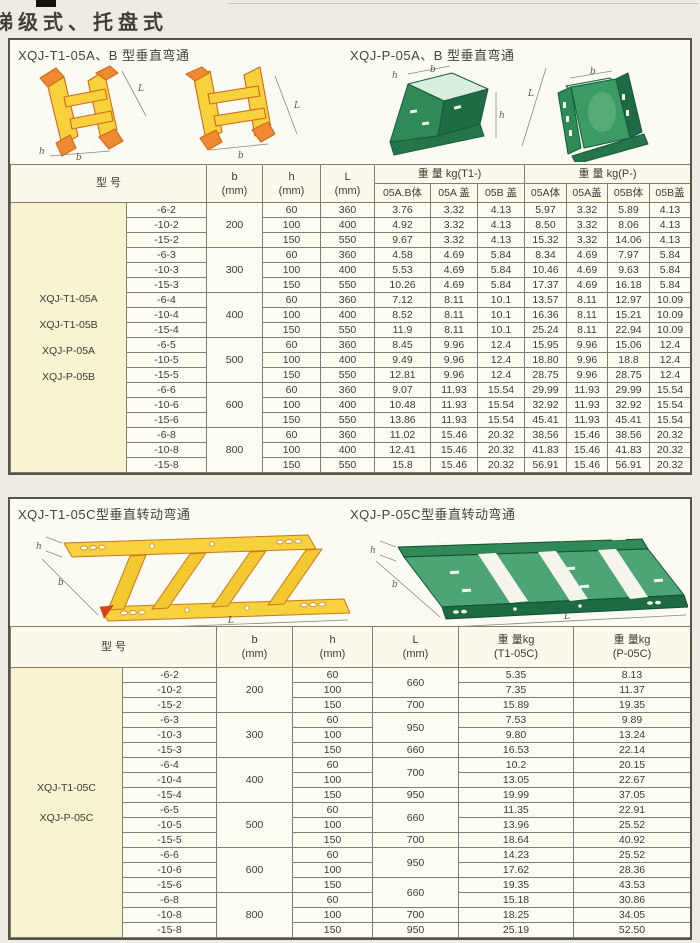 The width and height of the screenshot is (700, 943). Describe the element at coordinates (254, 870) in the screenshot. I see `b-value-cell: 600` at that location.